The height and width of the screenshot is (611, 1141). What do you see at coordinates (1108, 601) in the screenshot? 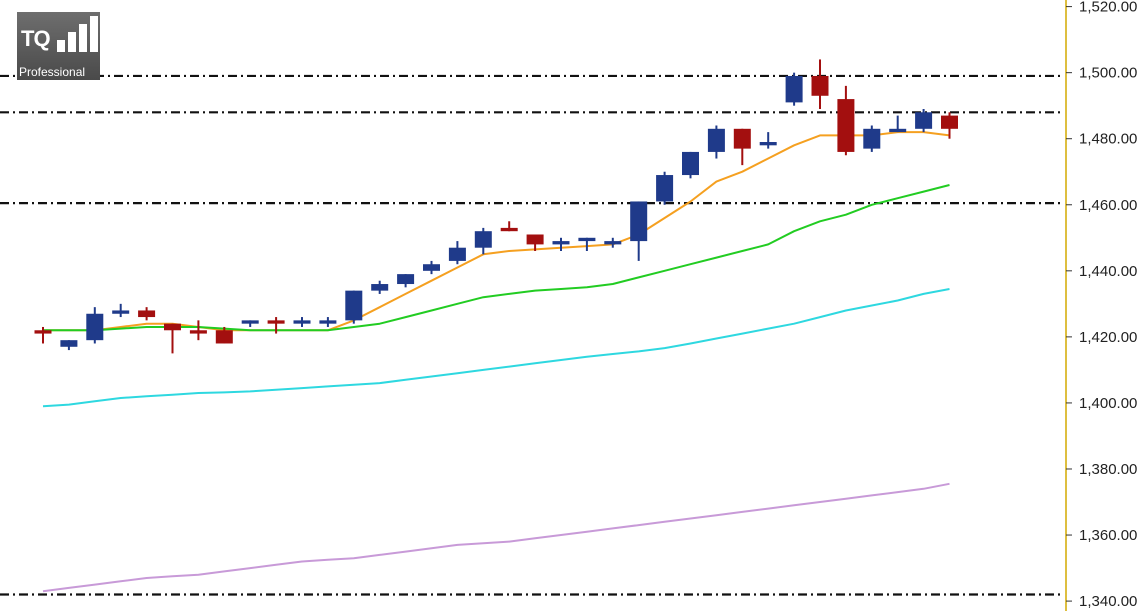
I see `y-tick-label: 1,340.00` at bounding box center [1108, 601].